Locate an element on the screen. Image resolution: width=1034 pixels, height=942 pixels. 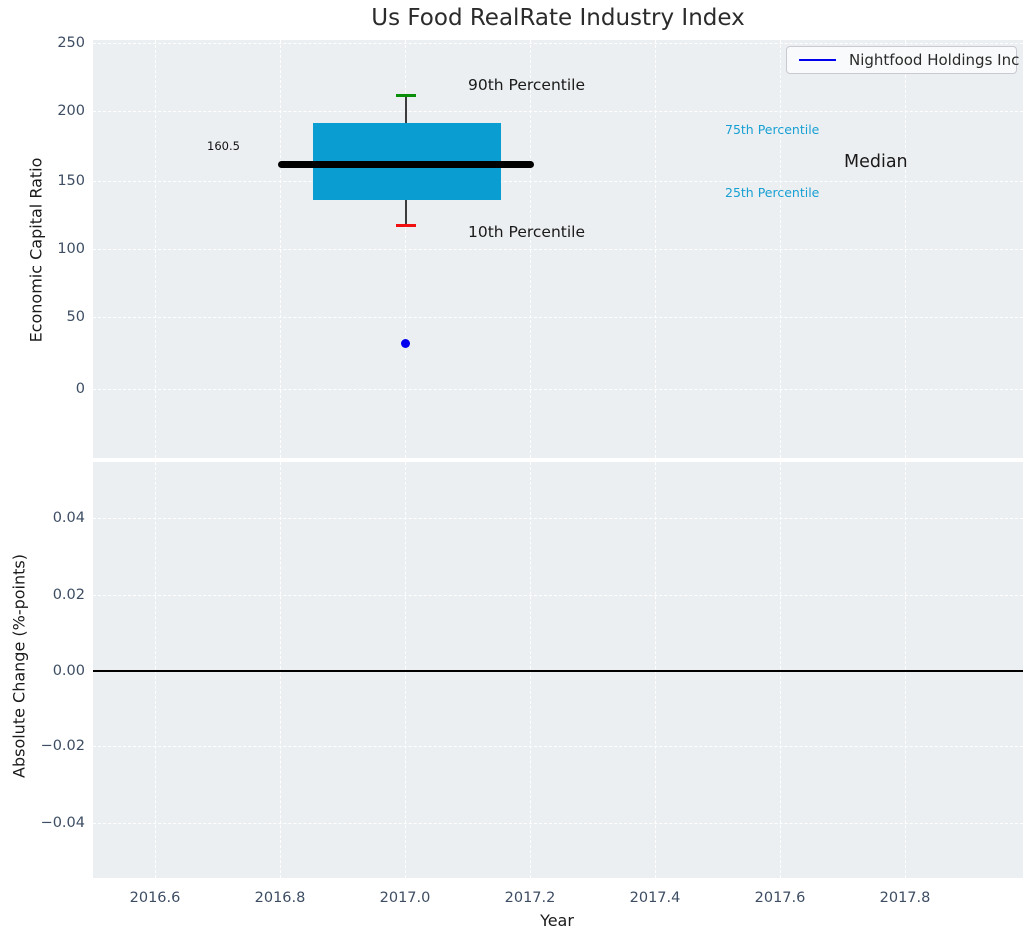
annotation-90th-percentile: 90th Percentile is located at coordinates (527, 85).